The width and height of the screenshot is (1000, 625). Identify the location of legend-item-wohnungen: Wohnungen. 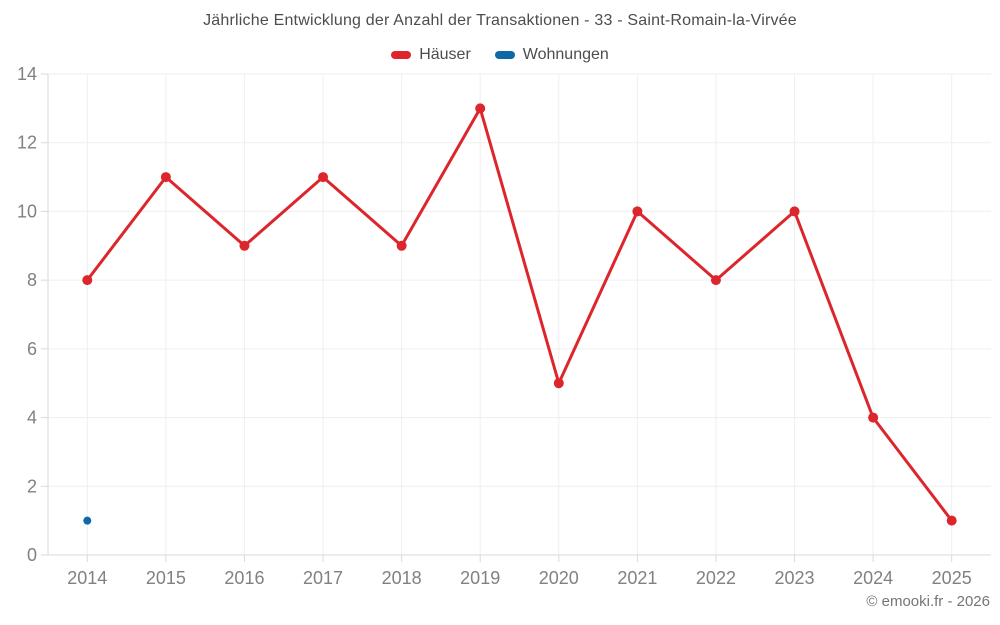
(551, 55).